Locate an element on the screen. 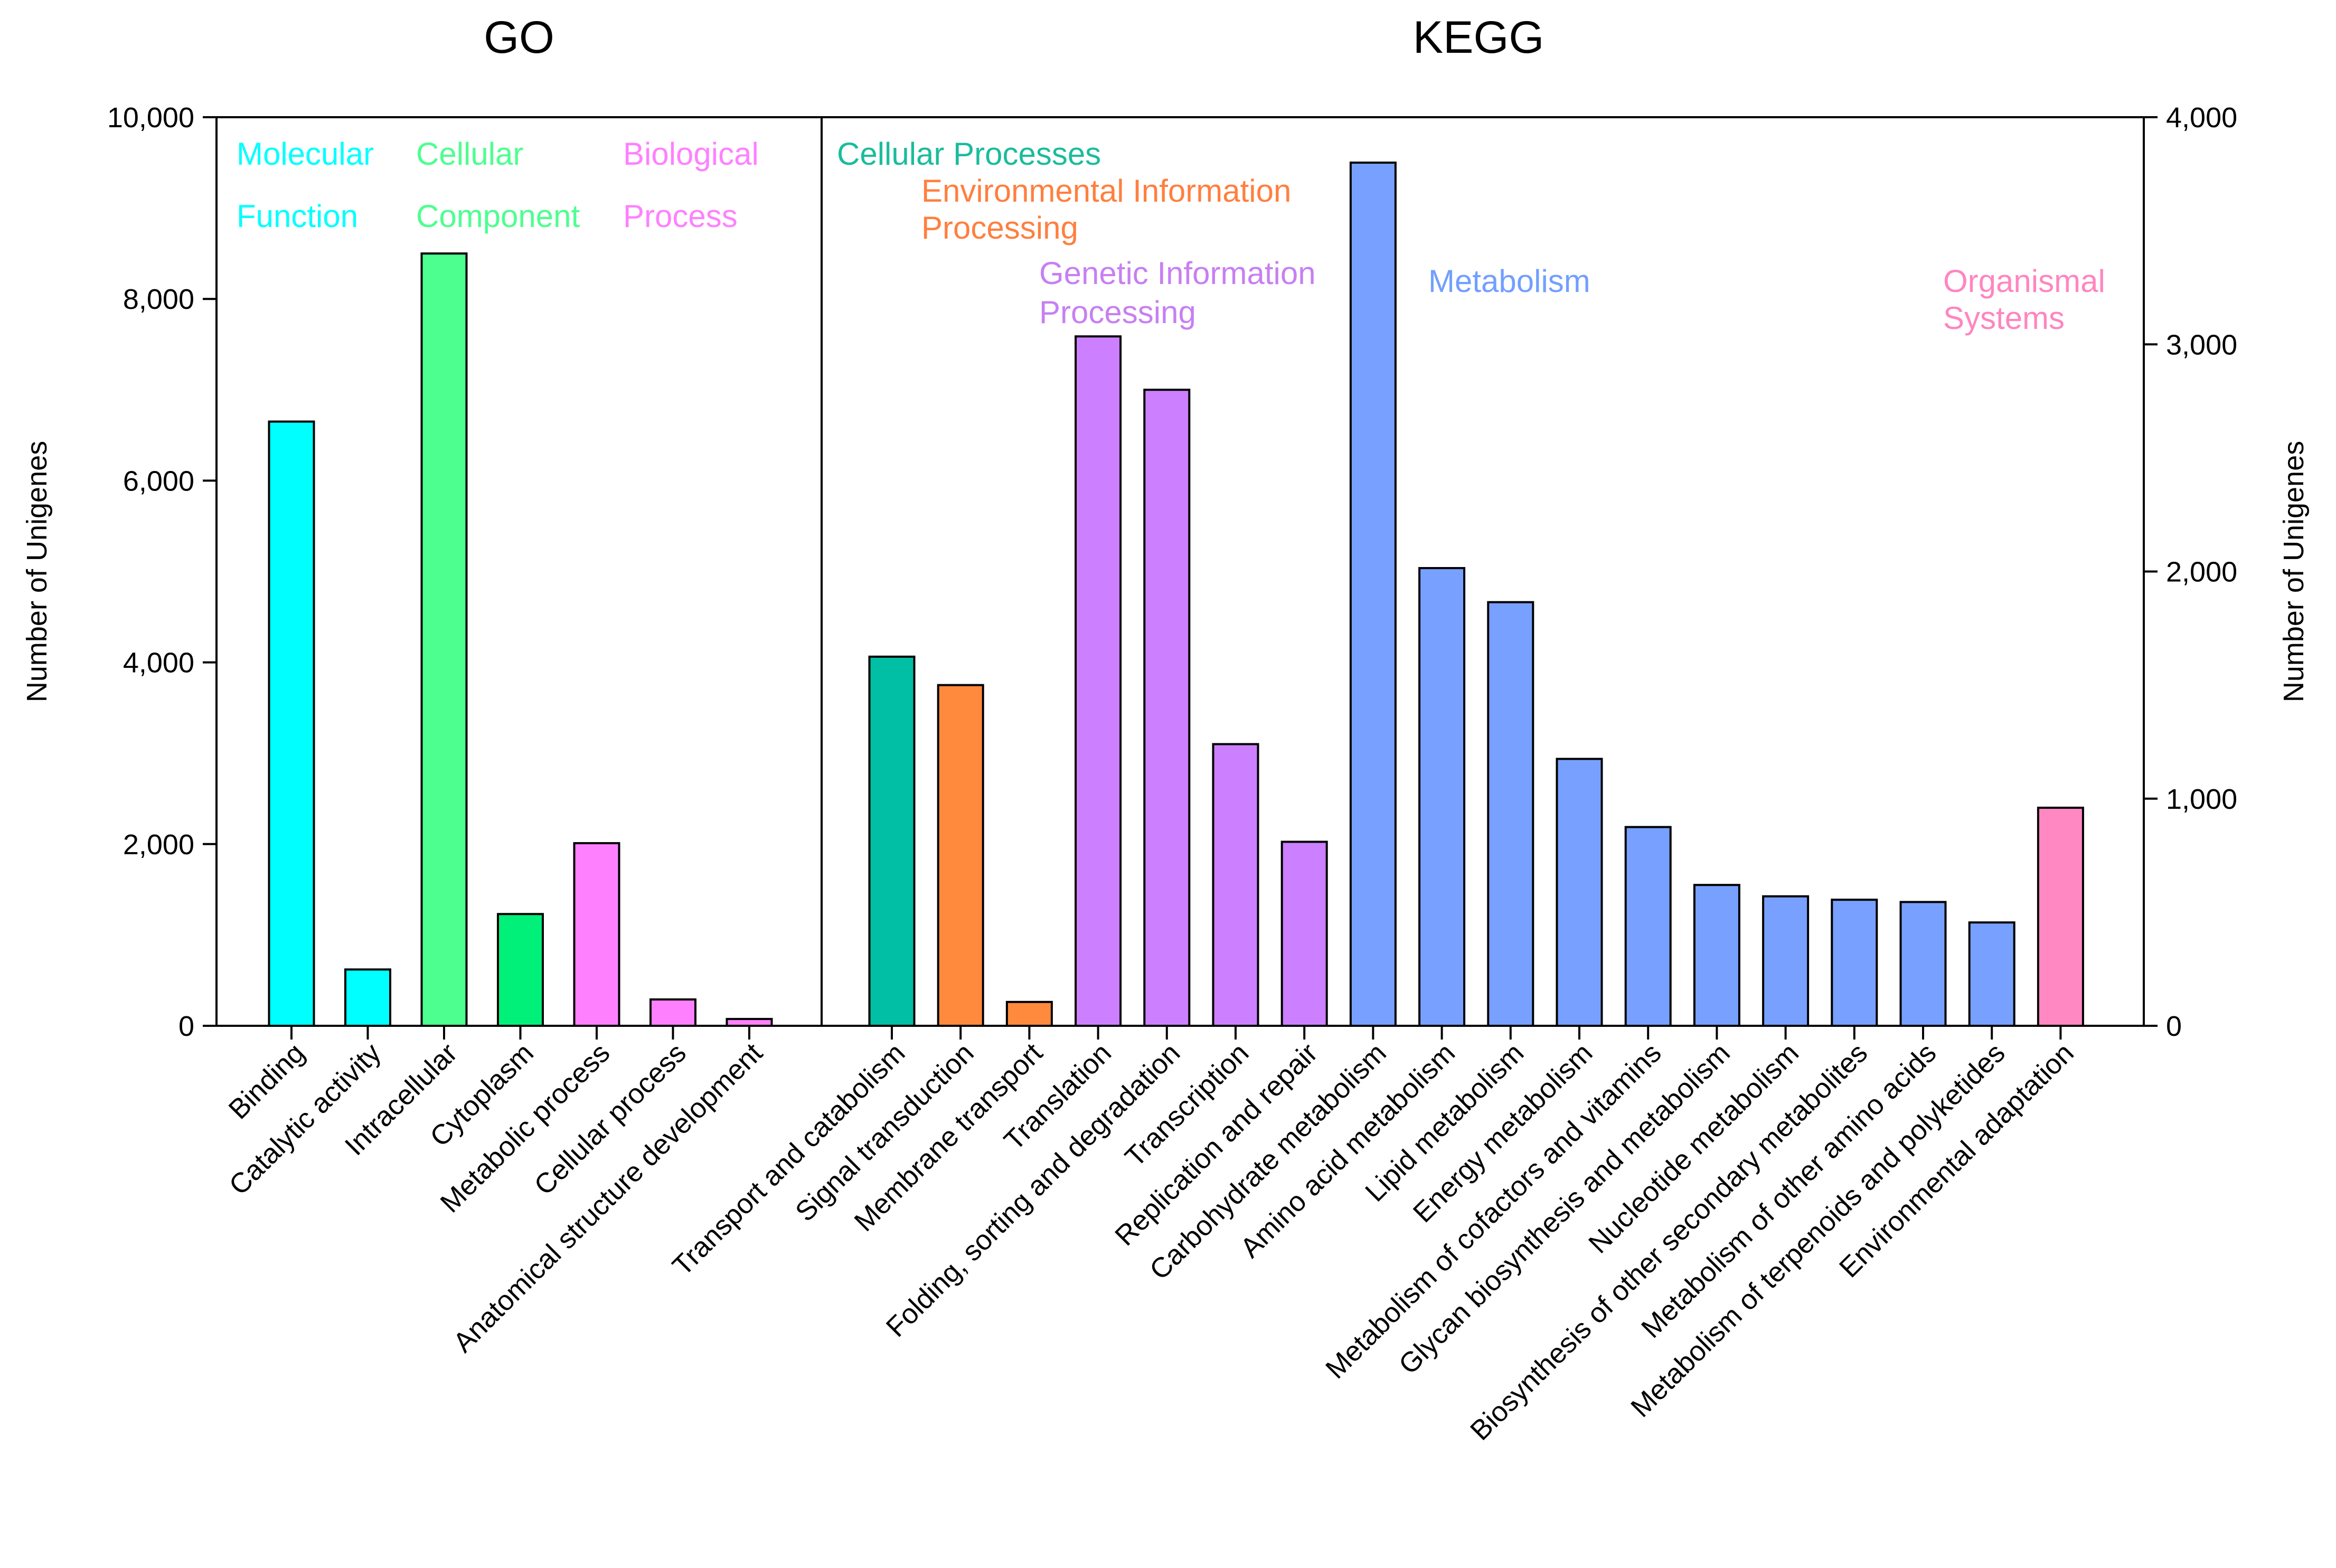  kegg-group-label: Systems is located at coordinates (2004, 318).